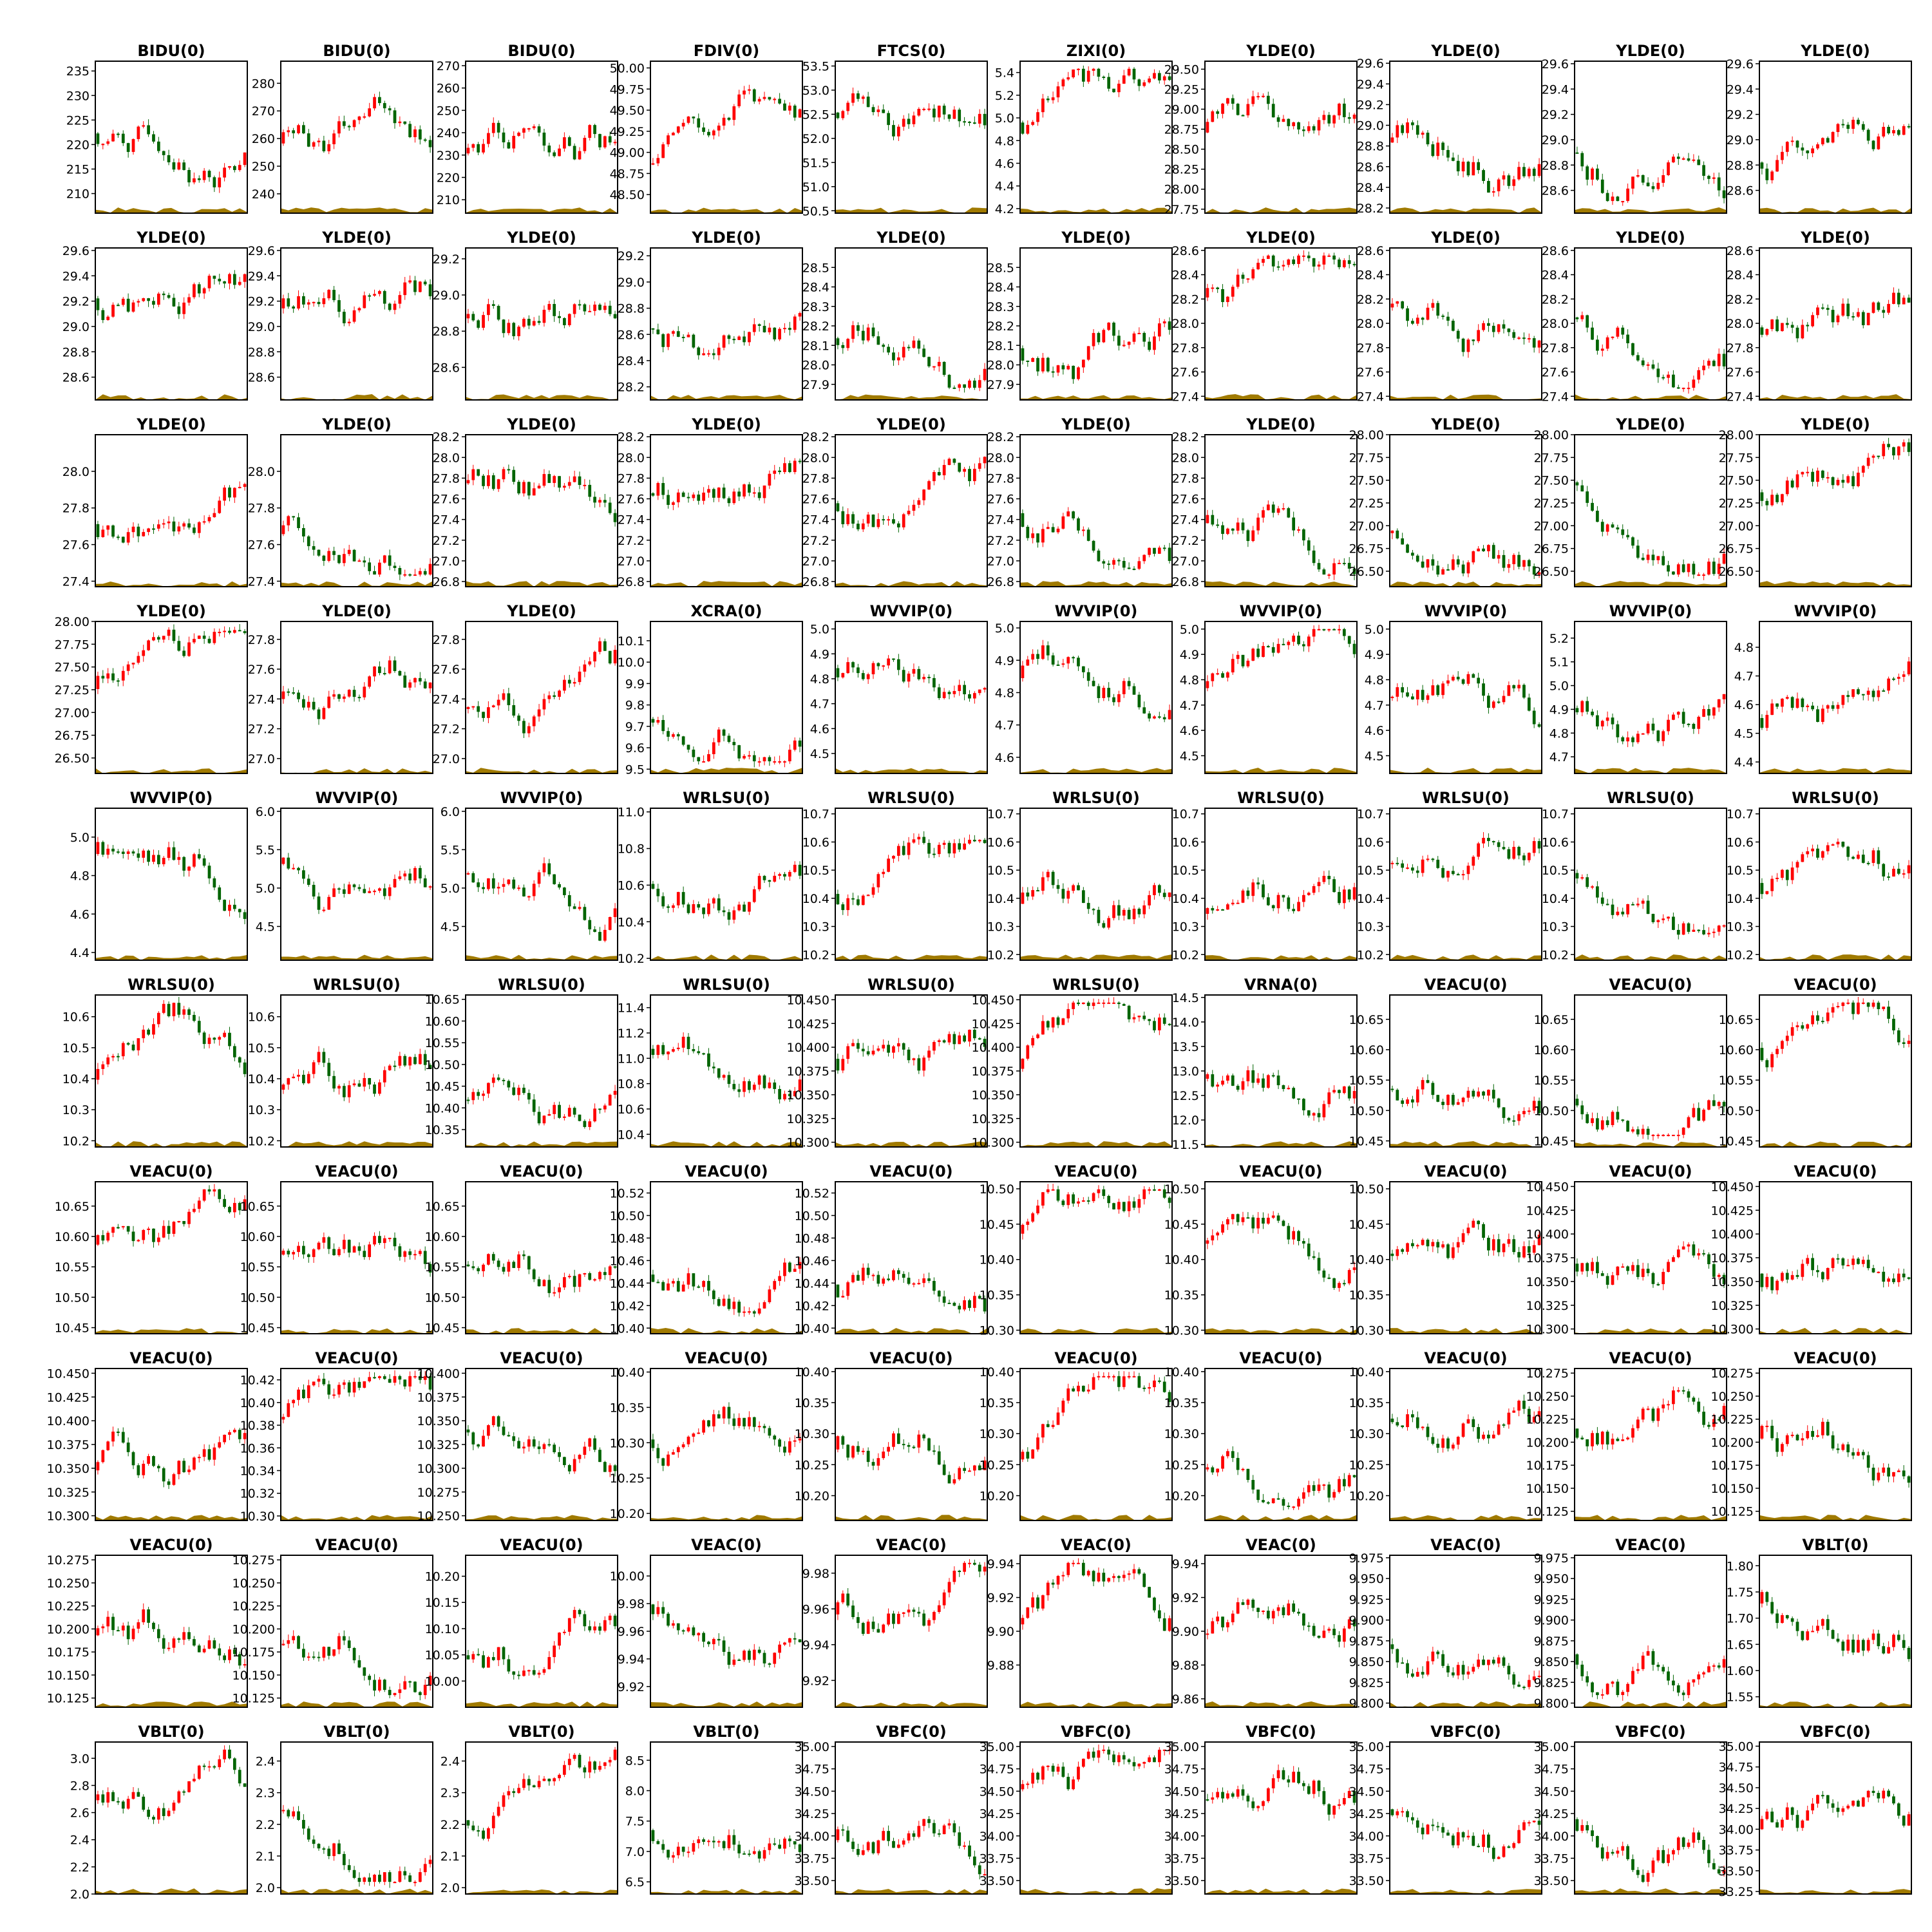 This screenshot has width=1932, height=1932. I want to click on y-tick-label: 28.0, so click(76, 472).